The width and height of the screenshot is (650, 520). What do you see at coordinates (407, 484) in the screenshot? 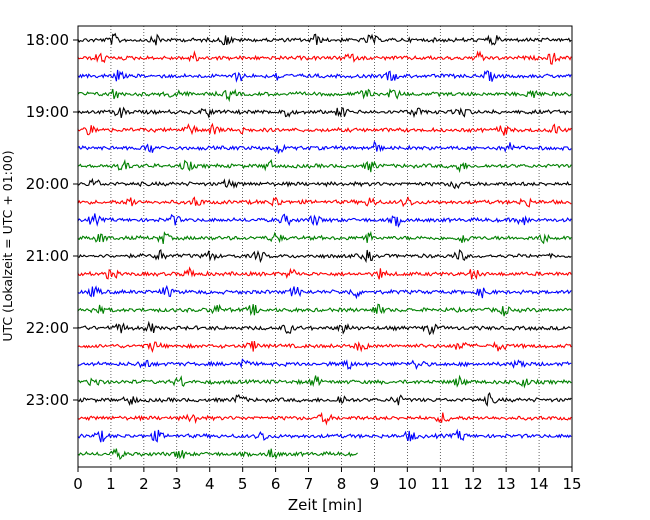
I see `x-tick-label: 10` at bounding box center [407, 484].